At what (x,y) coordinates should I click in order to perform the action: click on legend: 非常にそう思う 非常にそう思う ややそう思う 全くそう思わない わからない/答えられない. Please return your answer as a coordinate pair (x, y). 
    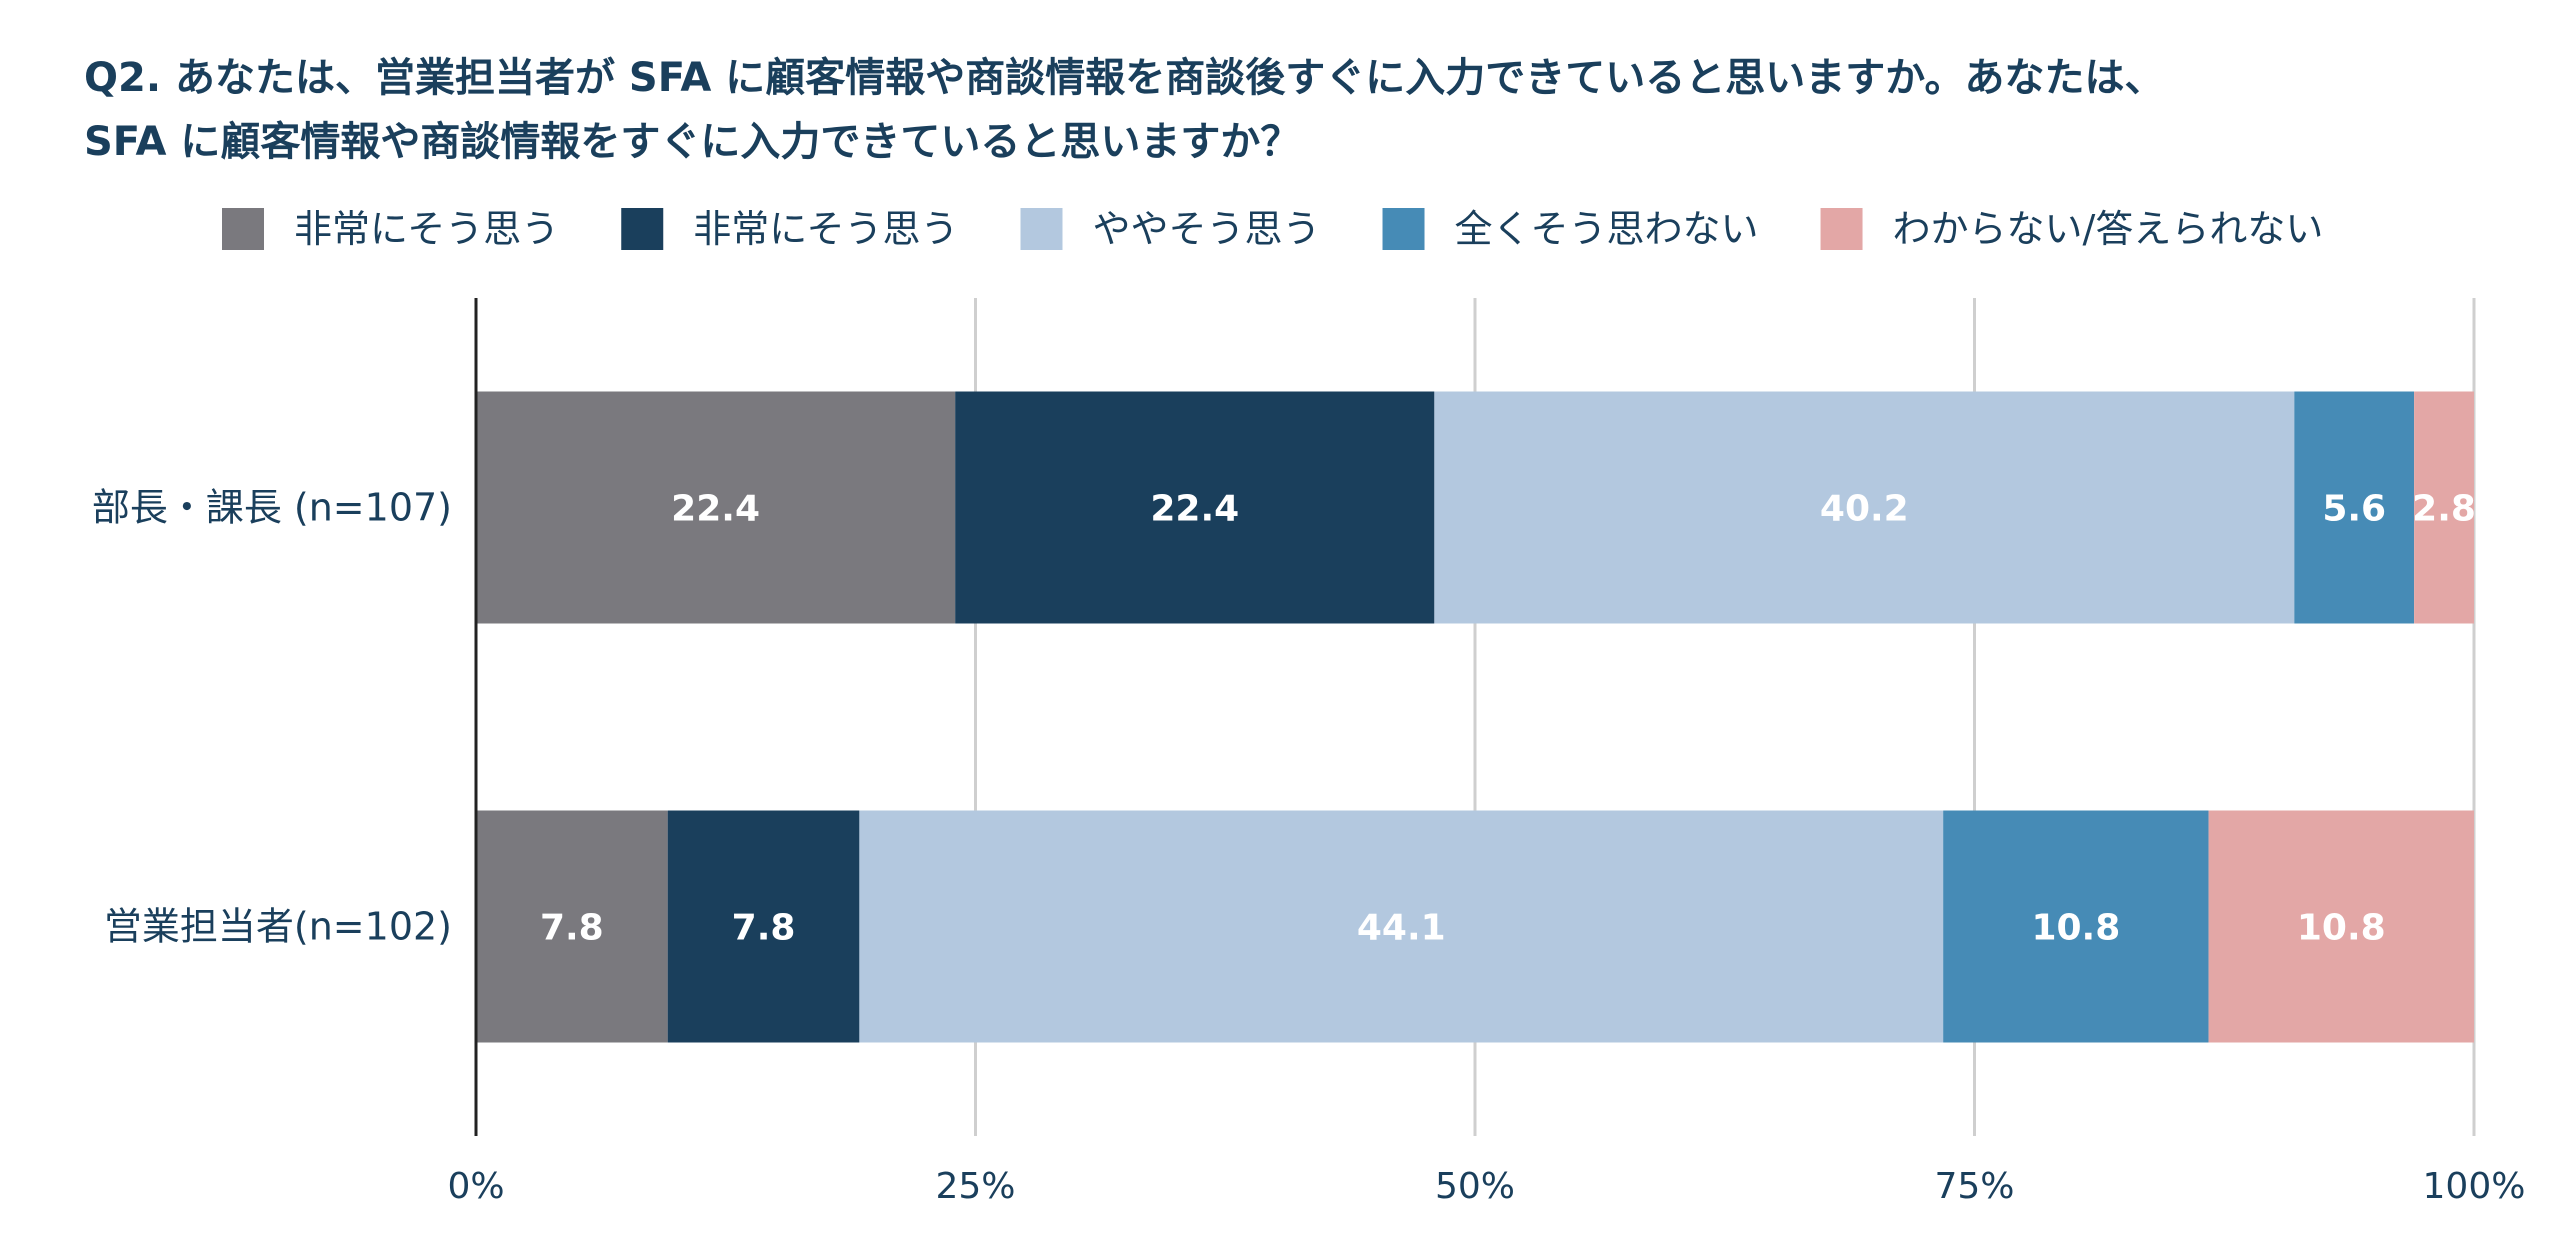
    Looking at the image, I should click on (1272, 229).